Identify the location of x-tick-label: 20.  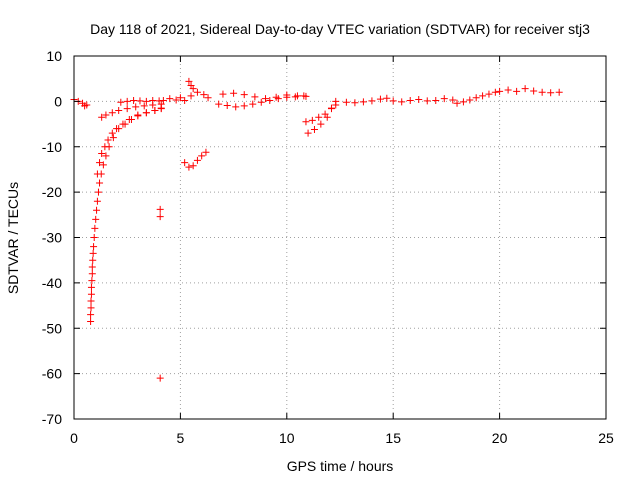
(500, 438).